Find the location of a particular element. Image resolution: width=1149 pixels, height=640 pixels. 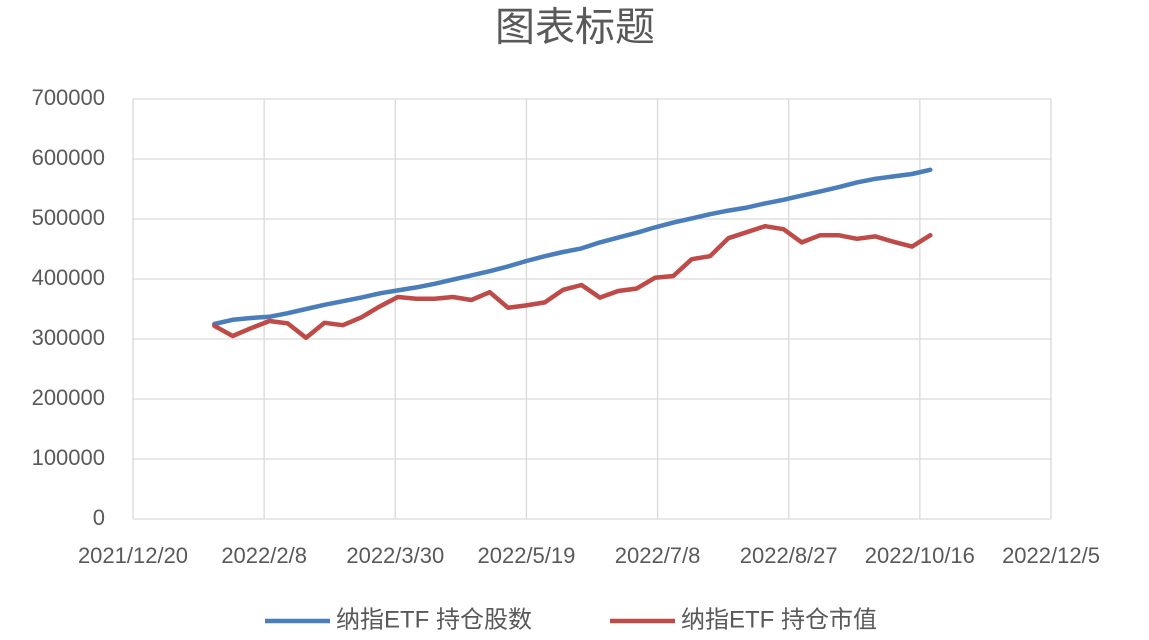

data-line is located at coordinates (572, 282).